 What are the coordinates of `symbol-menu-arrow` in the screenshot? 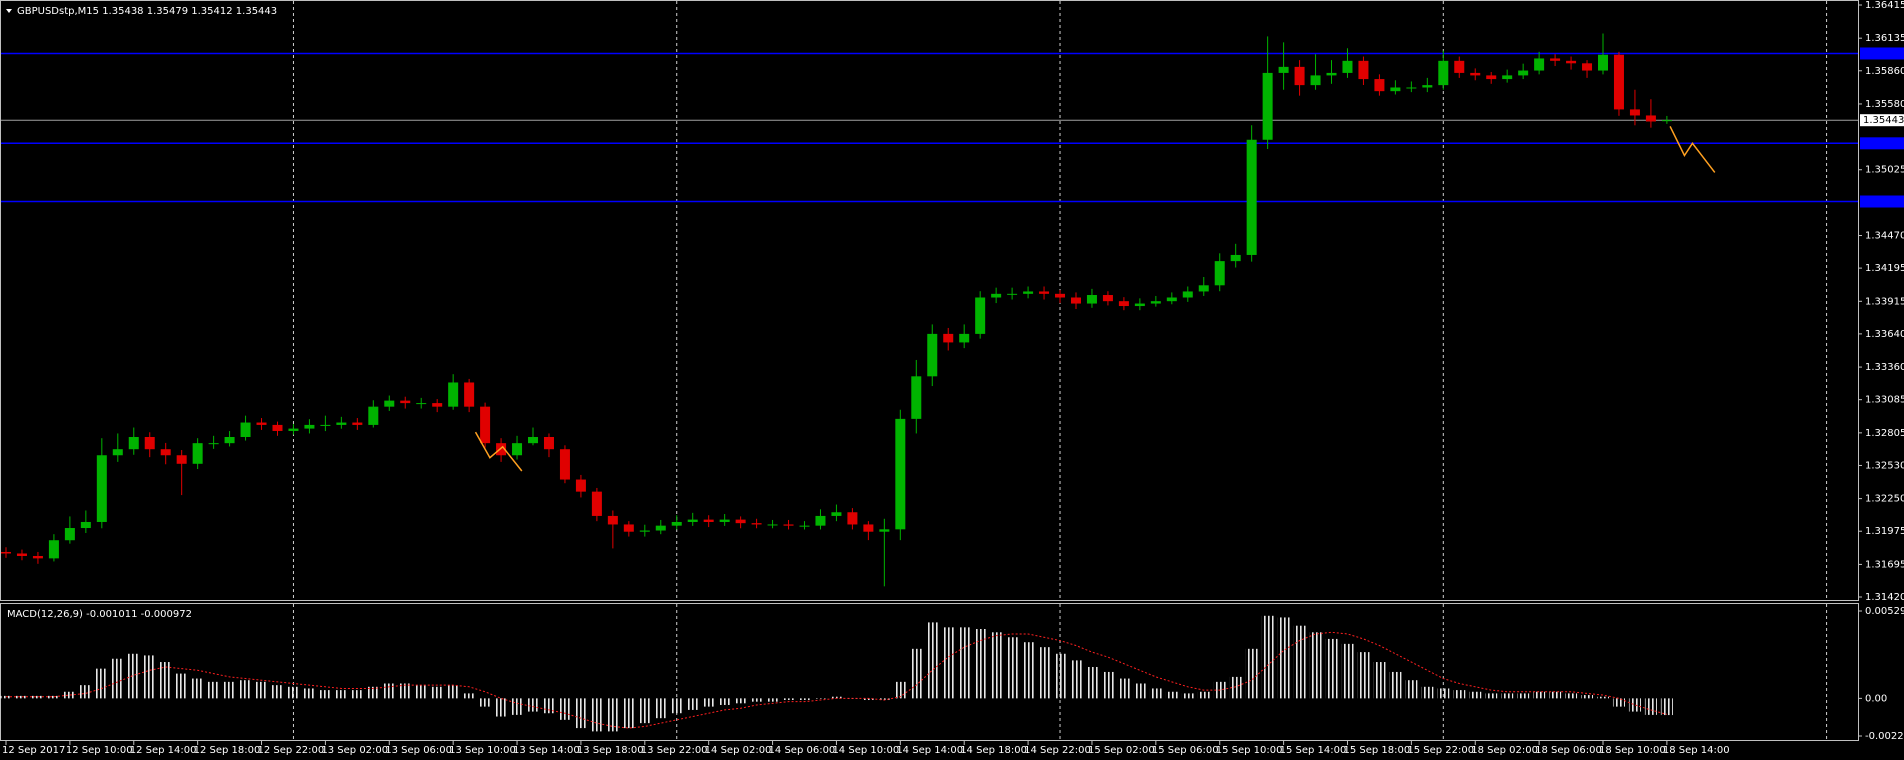 It's located at (9, 11).